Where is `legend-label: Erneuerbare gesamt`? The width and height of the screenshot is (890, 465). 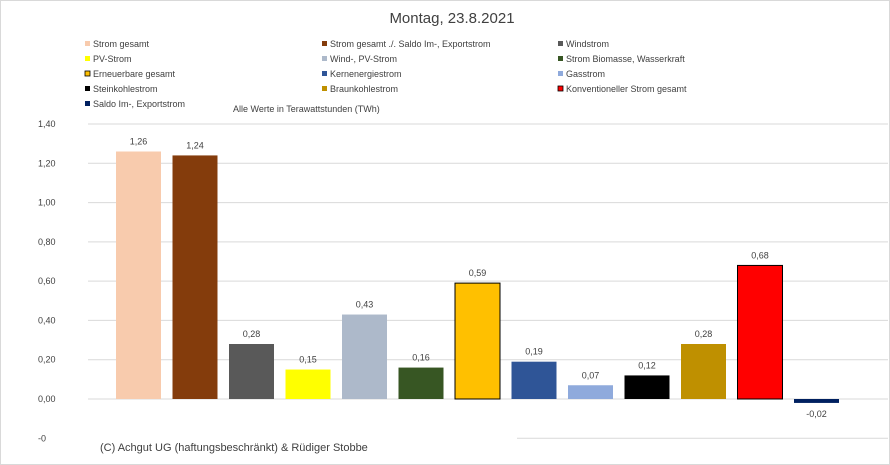 legend-label: Erneuerbare gesamt is located at coordinates (134, 74).